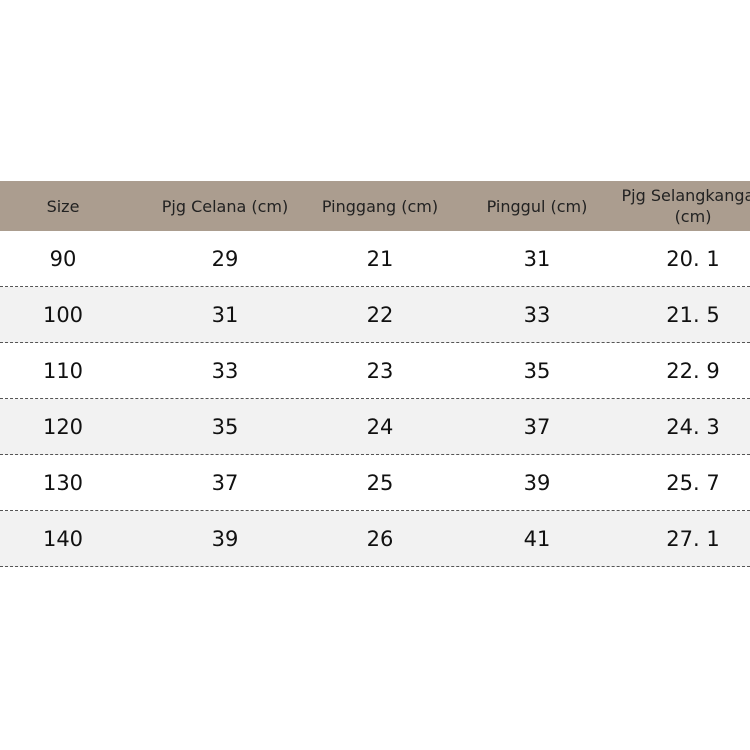 The width and height of the screenshot is (750, 750). What do you see at coordinates (685, 206) in the screenshot?
I see `header-cell: Pjg Selangkangan (cm)` at bounding box center [685, 206].